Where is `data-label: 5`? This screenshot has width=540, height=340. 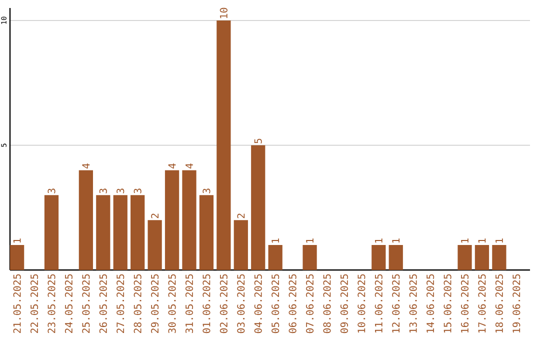
data-label: 5 is located at coordinates (258, 141).